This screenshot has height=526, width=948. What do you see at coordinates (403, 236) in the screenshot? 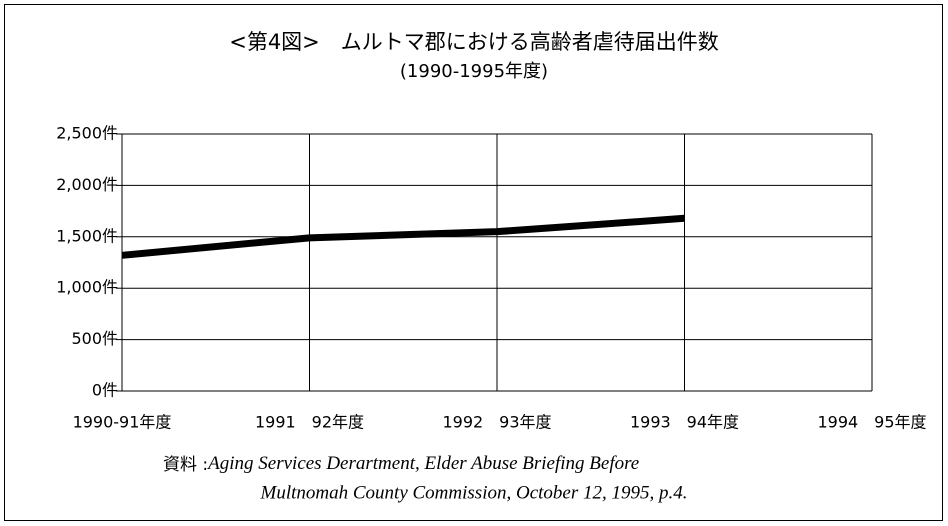
I see `data-line` at bounding box center [403, 236].